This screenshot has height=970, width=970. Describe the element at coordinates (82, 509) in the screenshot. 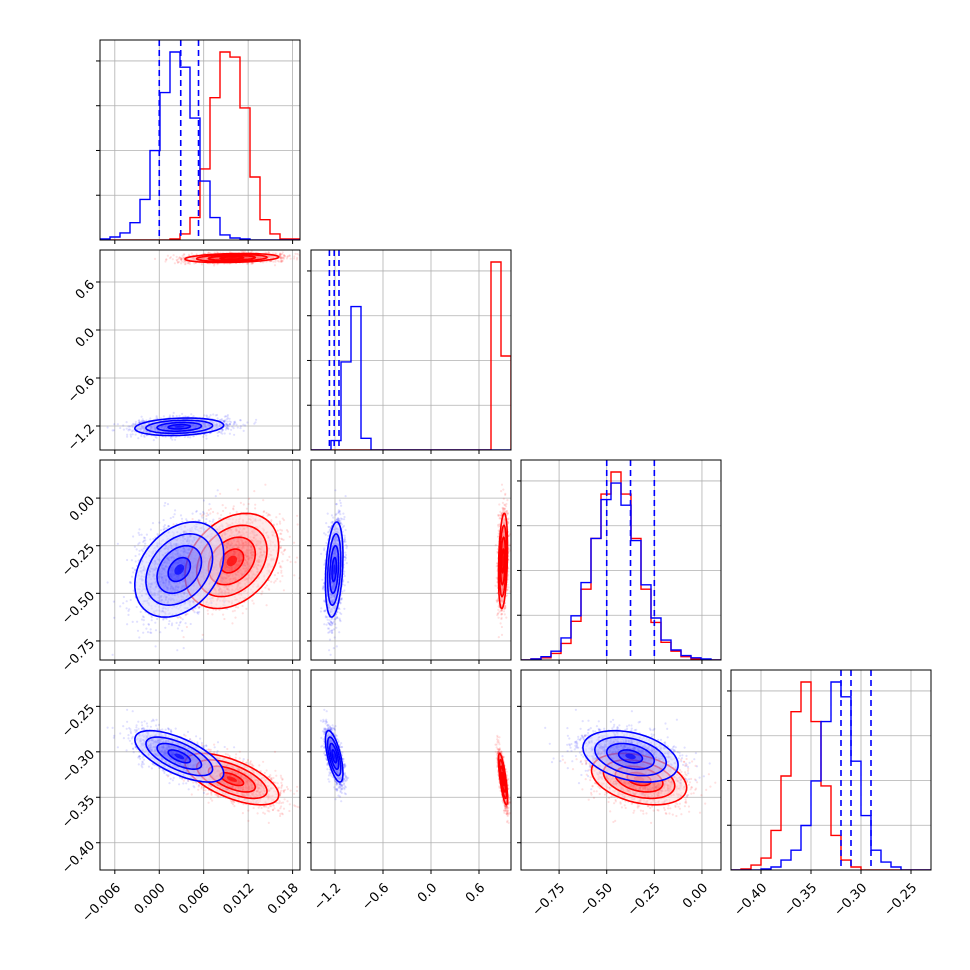

I see `y-tick-label: 0.00` at that location.